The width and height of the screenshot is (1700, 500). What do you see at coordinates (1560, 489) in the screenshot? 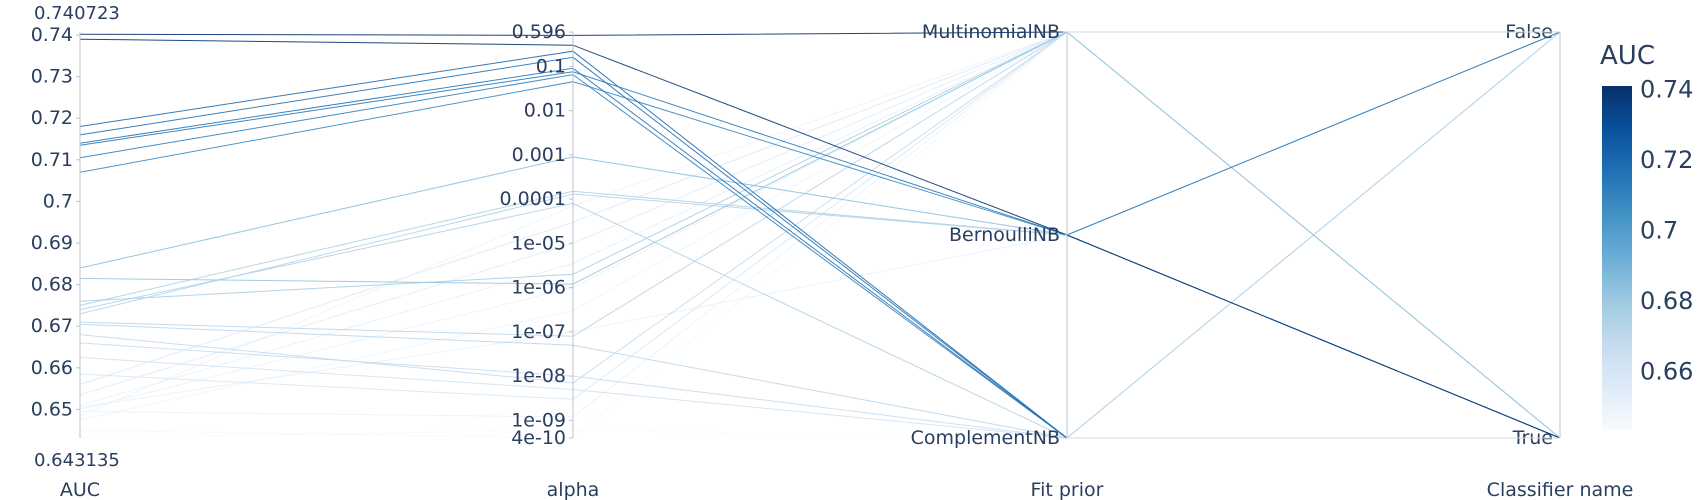
I see `axis-title-classifier-name: Classifier name` at bounding box center [1560, 489].